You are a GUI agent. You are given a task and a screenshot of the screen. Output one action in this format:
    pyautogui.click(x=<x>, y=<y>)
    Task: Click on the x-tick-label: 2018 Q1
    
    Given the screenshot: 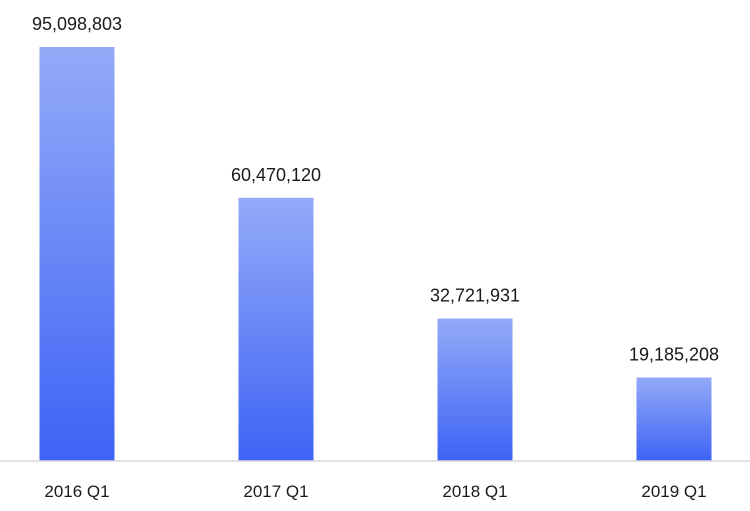 What is the action you would take?
    pyautogui.click(x=474, y=491)
    